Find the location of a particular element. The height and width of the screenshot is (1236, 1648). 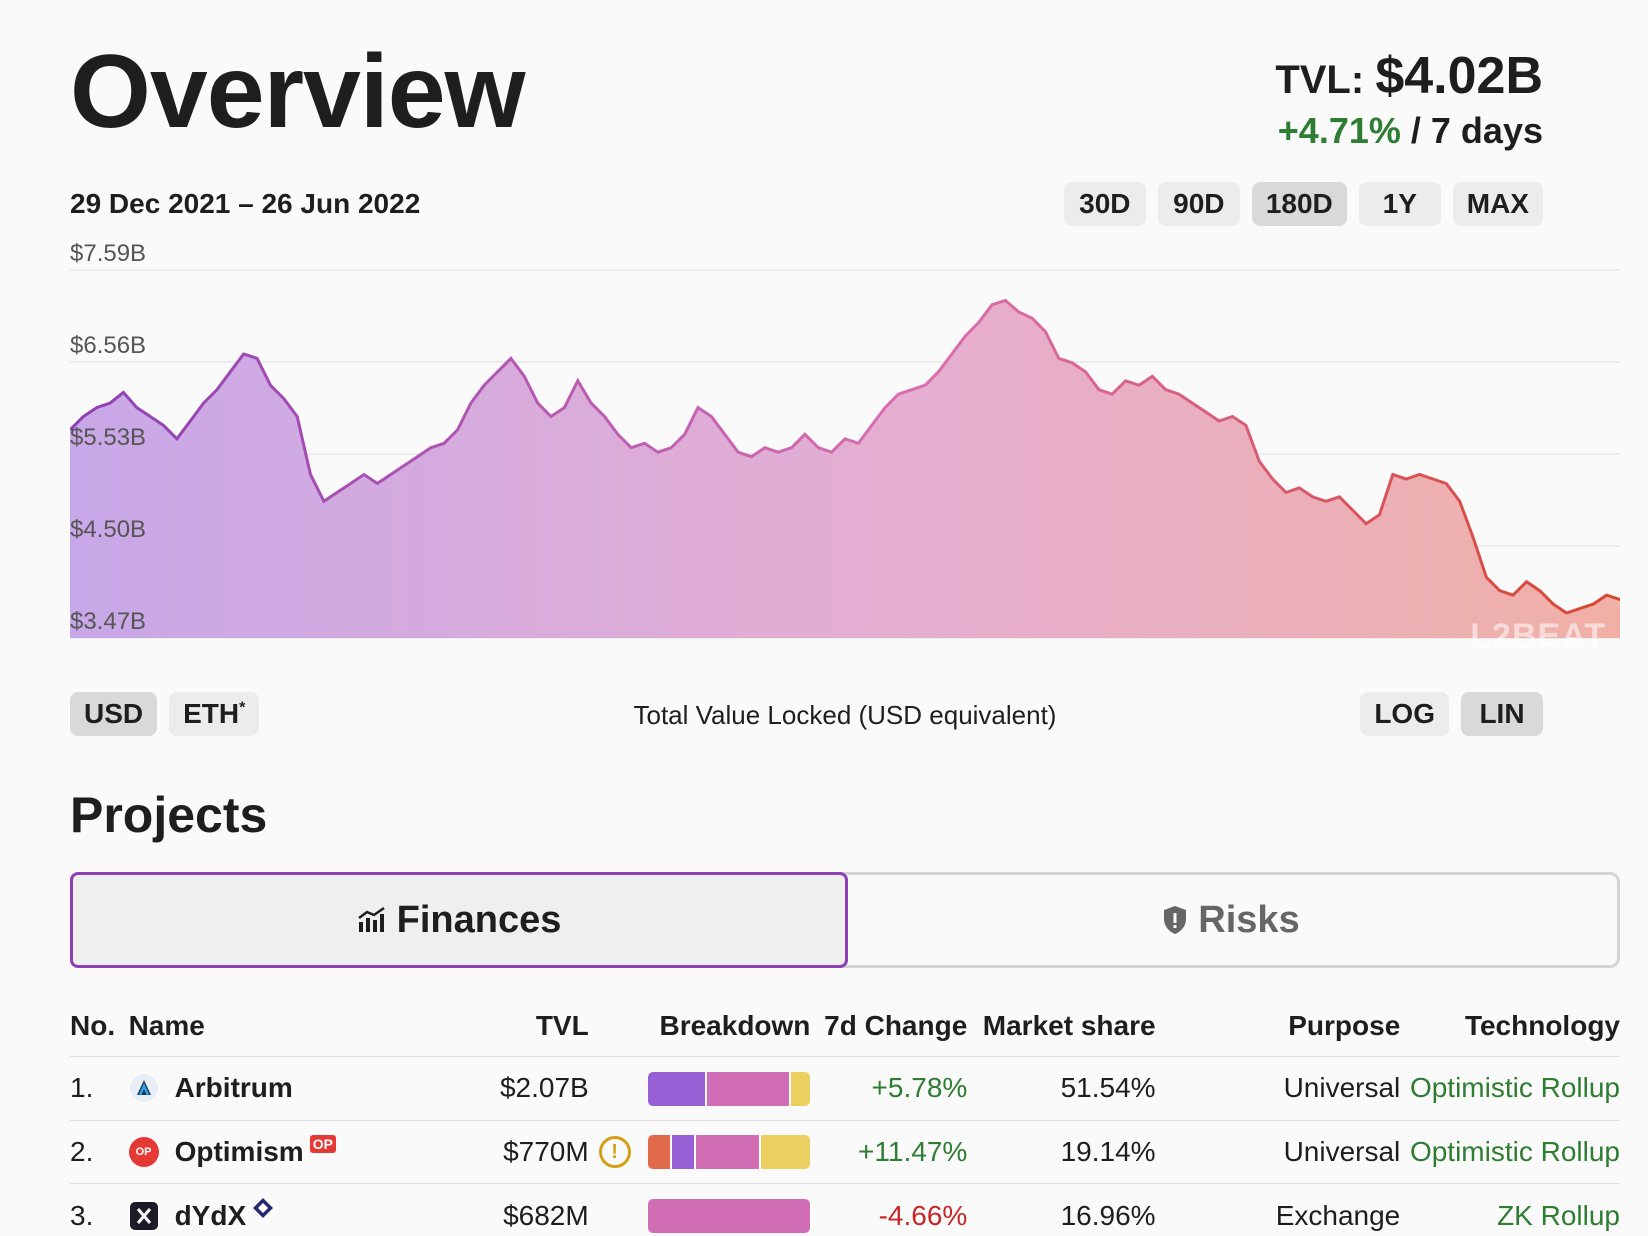

tvl-cell: $2.07B is located at coordinates (515, 1088).